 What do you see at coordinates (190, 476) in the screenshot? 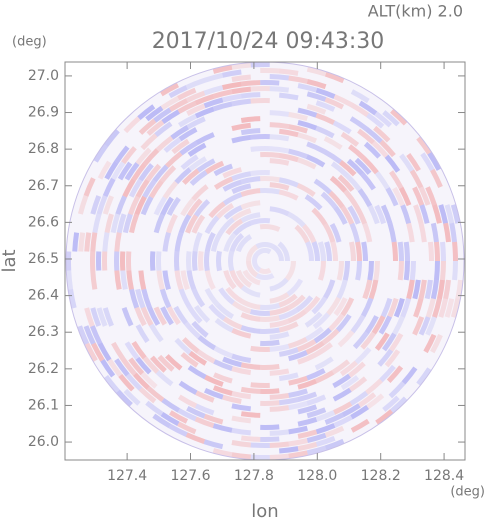
I see `x-tick-label: 127.6` at bounding box center [190, 476].